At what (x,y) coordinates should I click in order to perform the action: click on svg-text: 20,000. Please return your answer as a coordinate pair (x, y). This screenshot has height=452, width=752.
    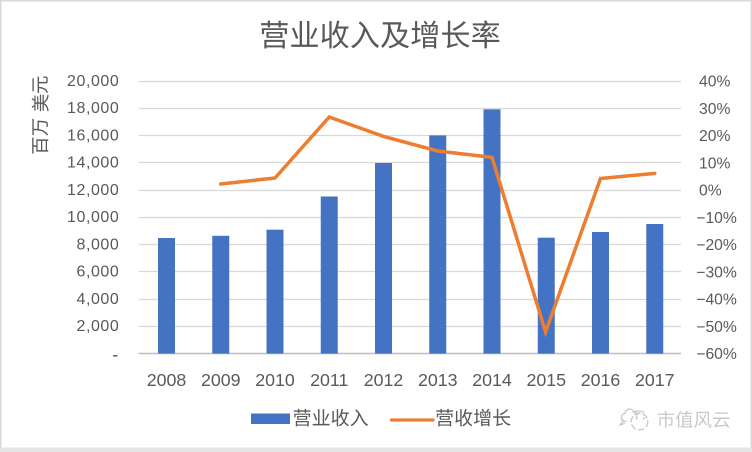
    Looking at the image, I should click on (93, 81).